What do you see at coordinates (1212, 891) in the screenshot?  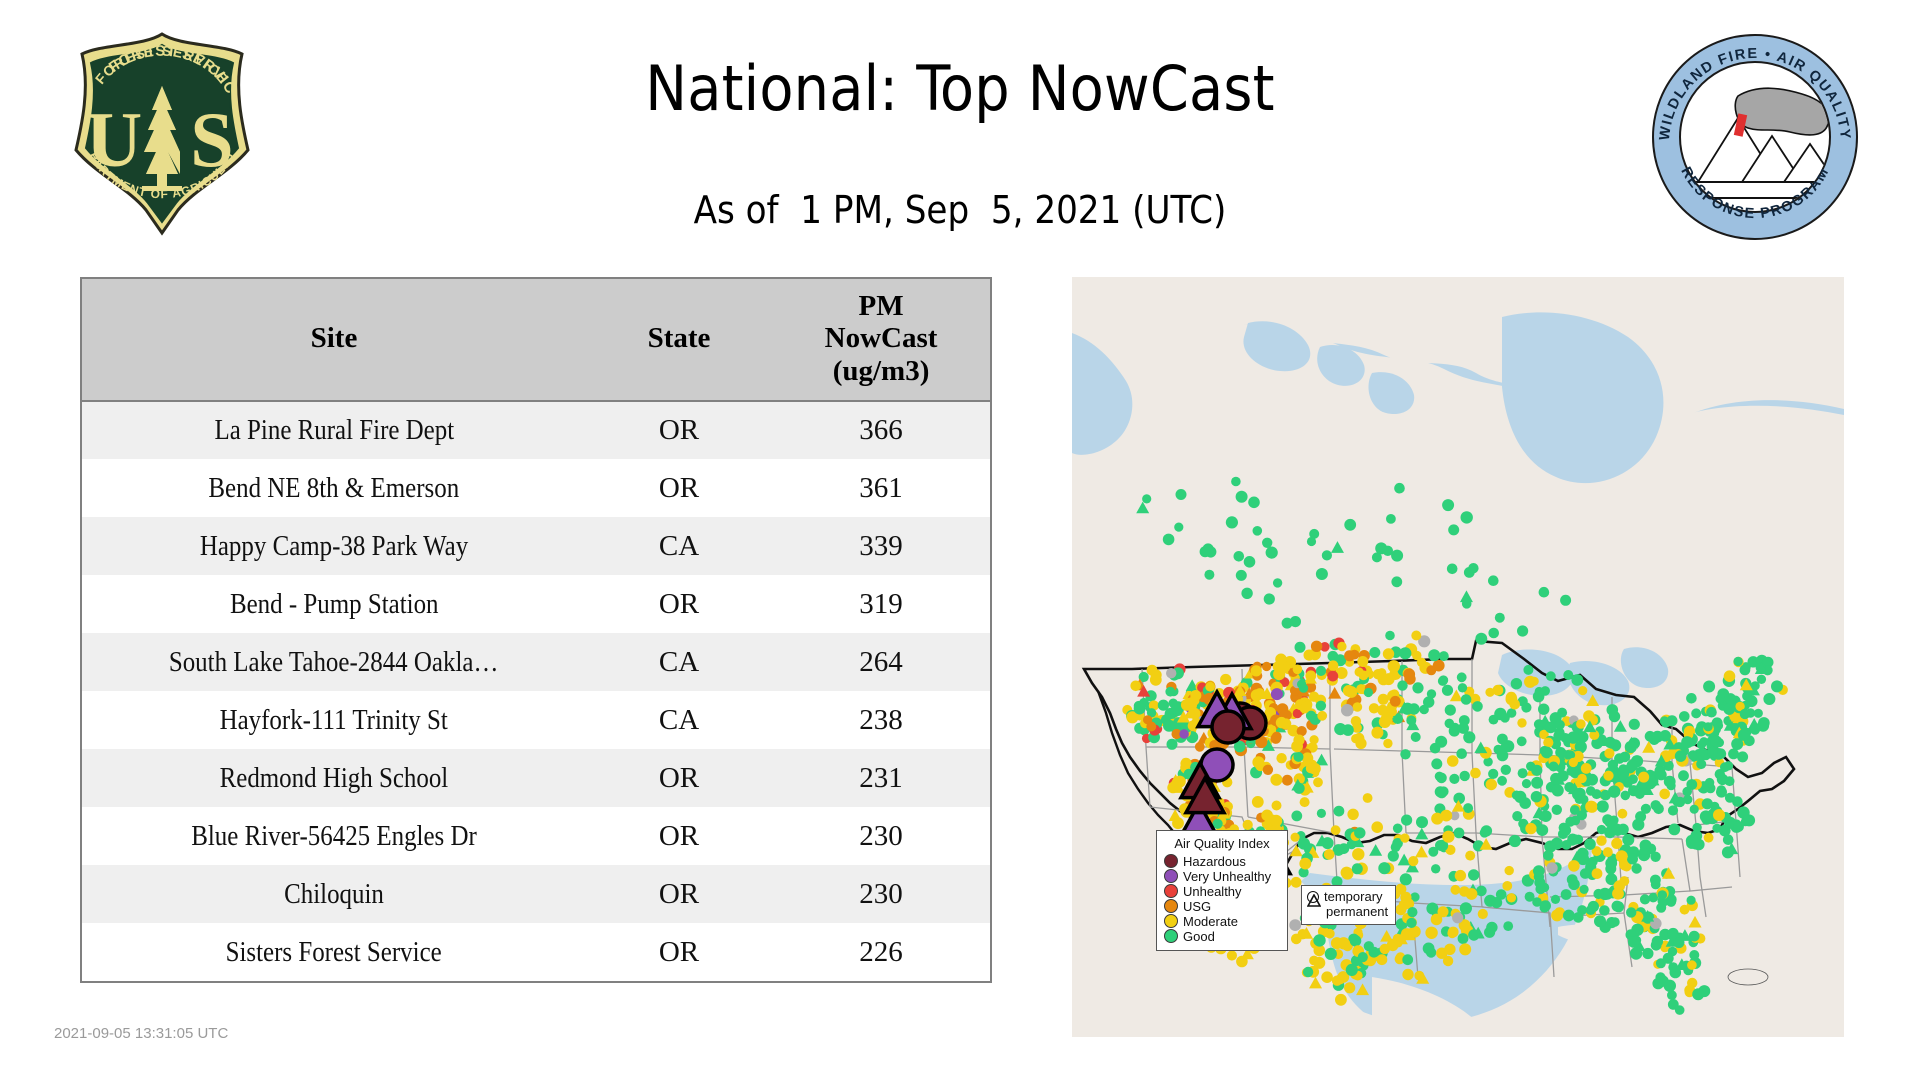 I see `legend-item-label: Unhealthy` at bounding box center [1212, 891].